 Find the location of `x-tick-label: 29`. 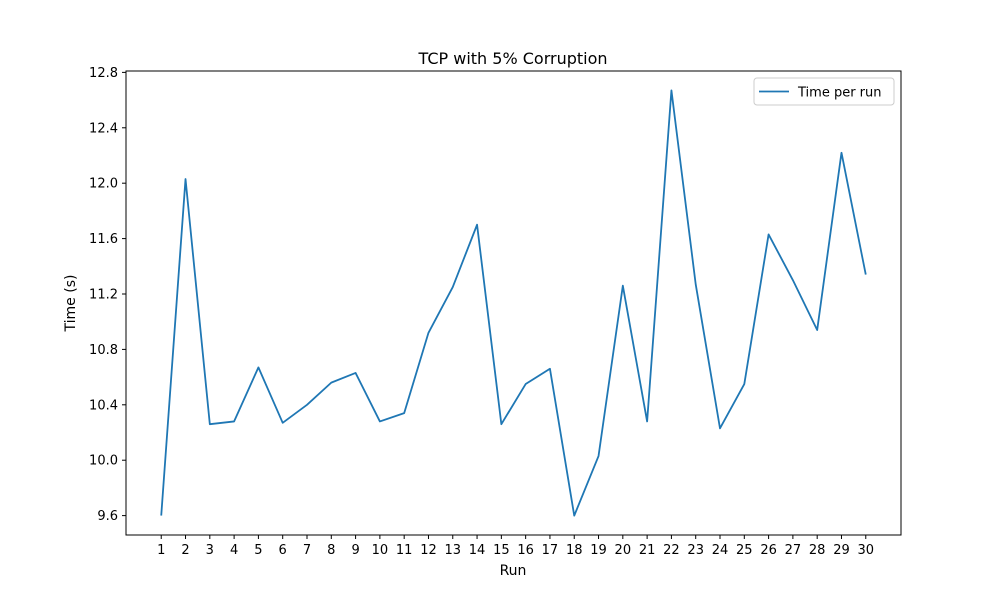

x-tick-label: 29 is located at coordinates (841, 550).